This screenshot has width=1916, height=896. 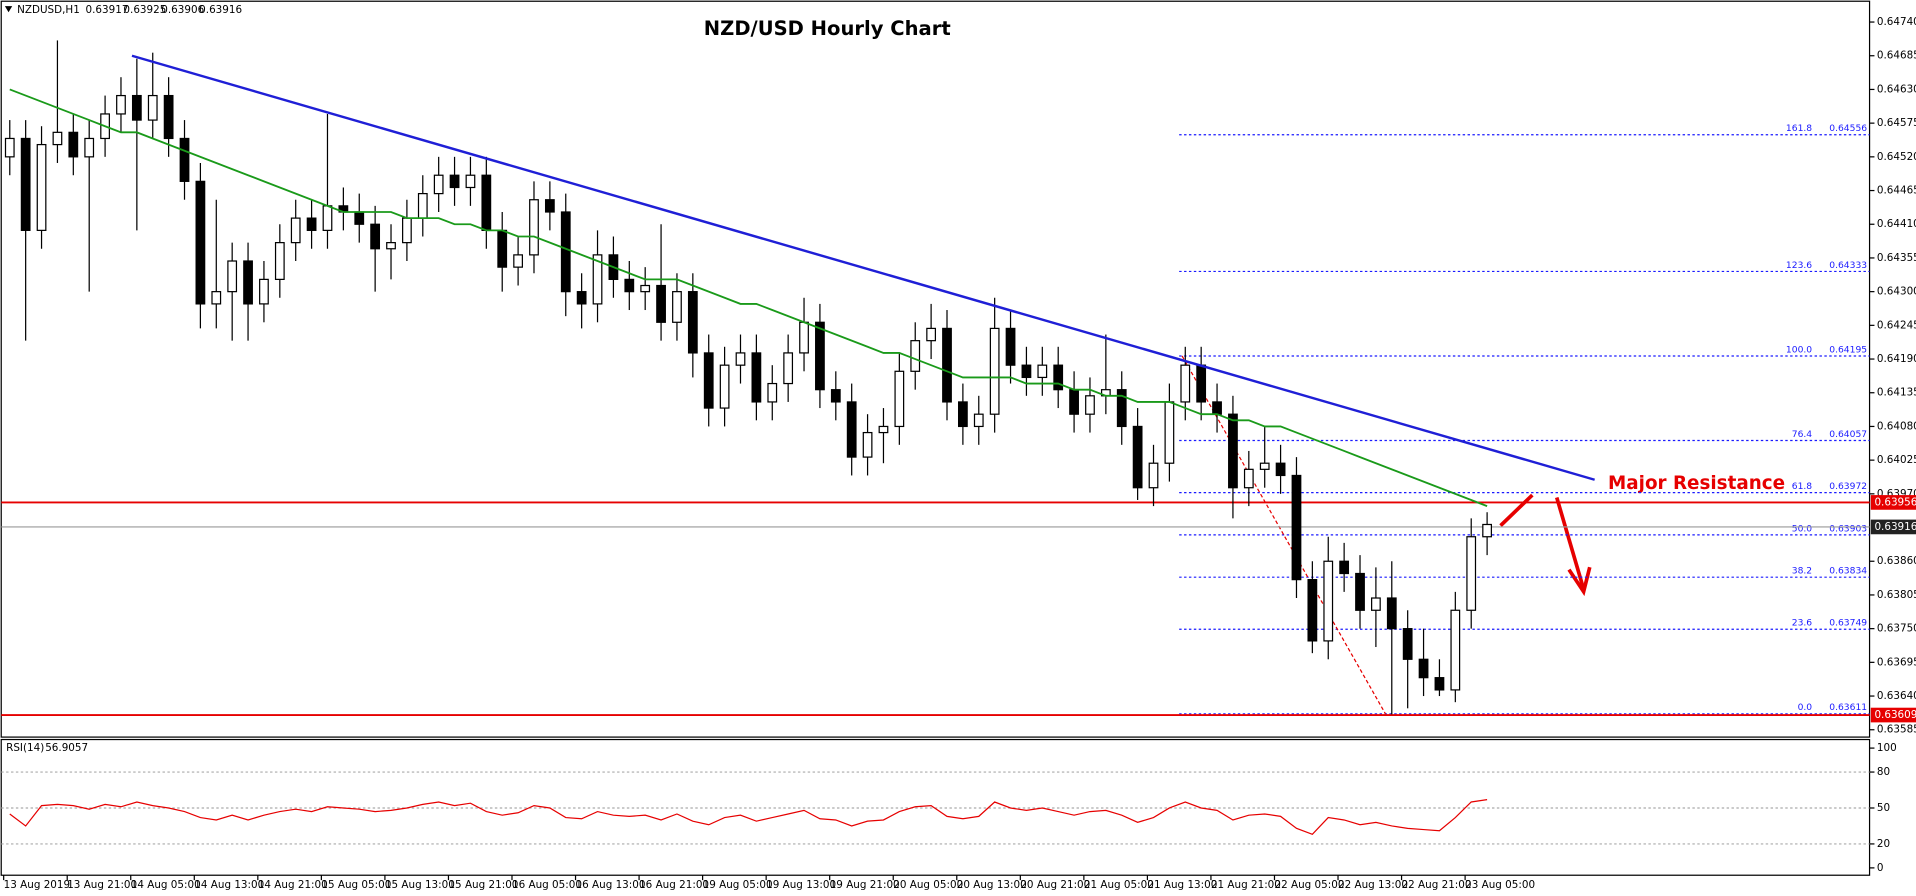 What do you see at coordinates (1896, 258) in the screenshot?
I see `y-tick-label: 0.64355` at bounding box center [1896, 258].